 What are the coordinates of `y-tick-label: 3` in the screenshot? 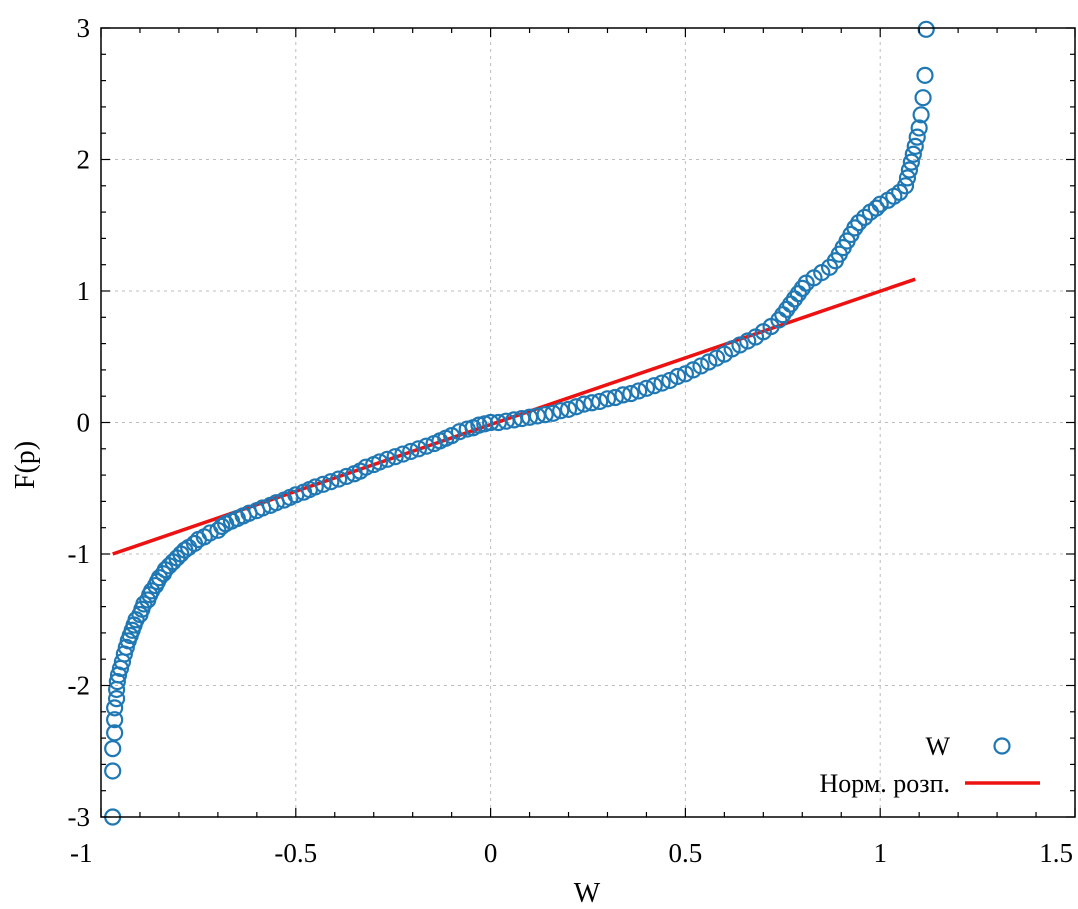 It's located at (84, 28).